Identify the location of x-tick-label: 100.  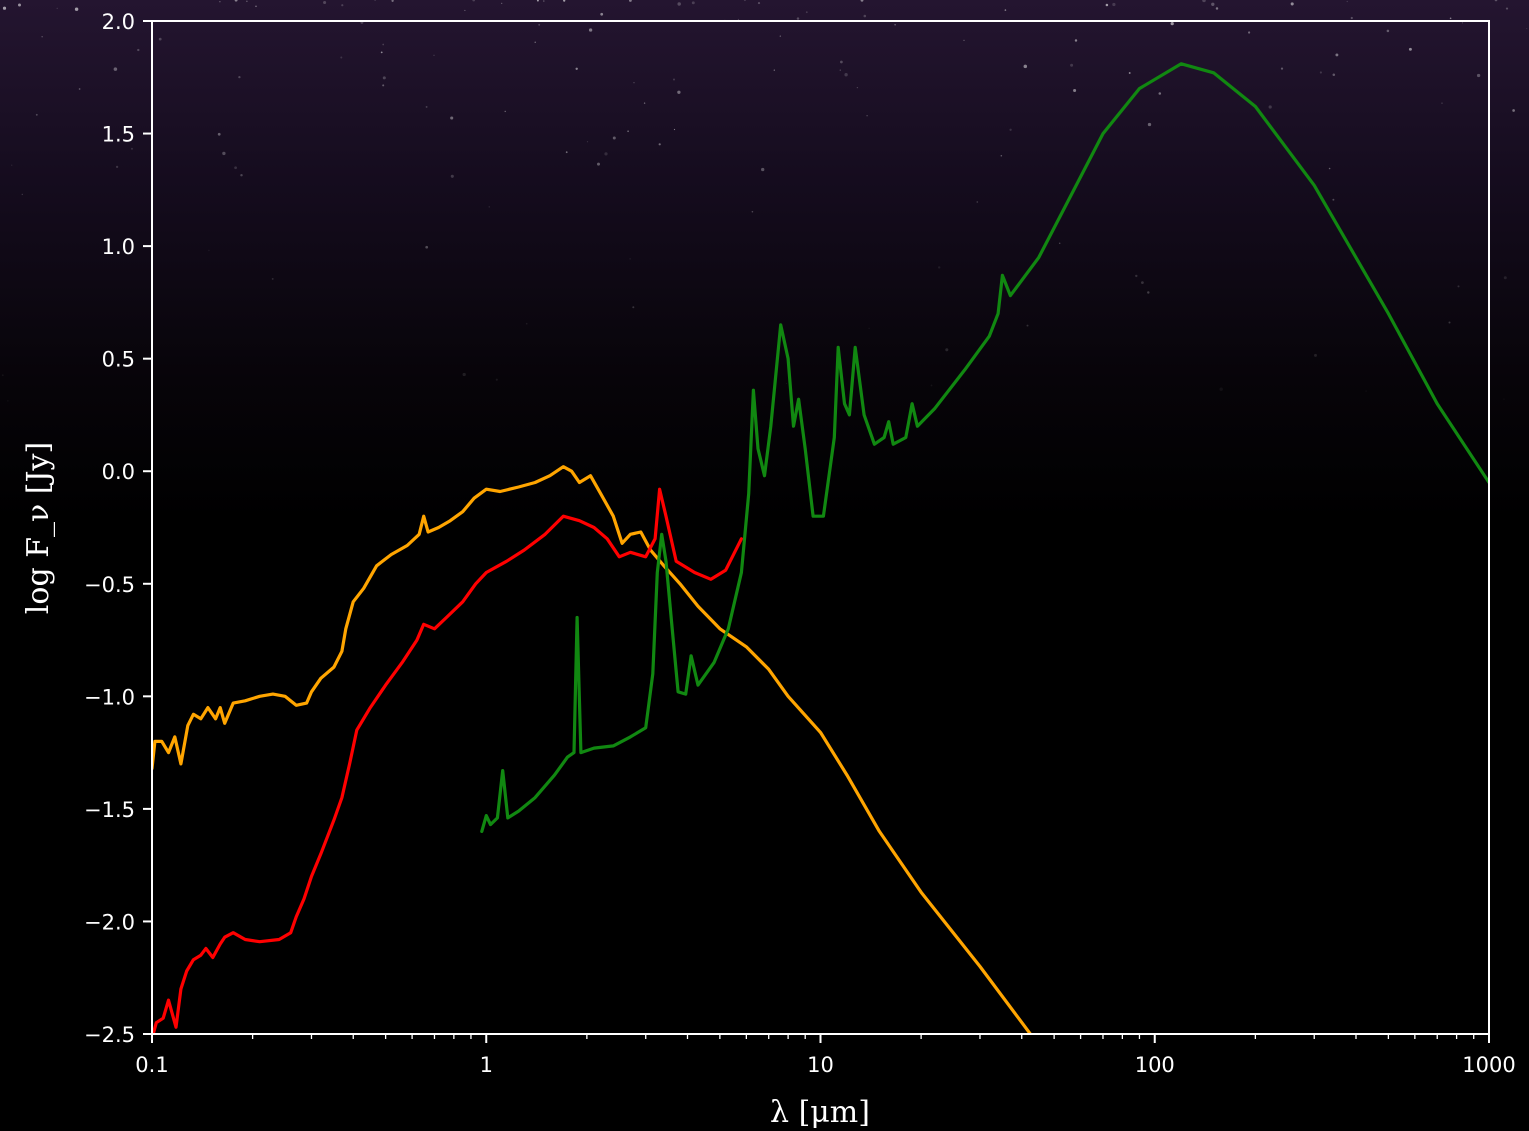
(1155, 1065).